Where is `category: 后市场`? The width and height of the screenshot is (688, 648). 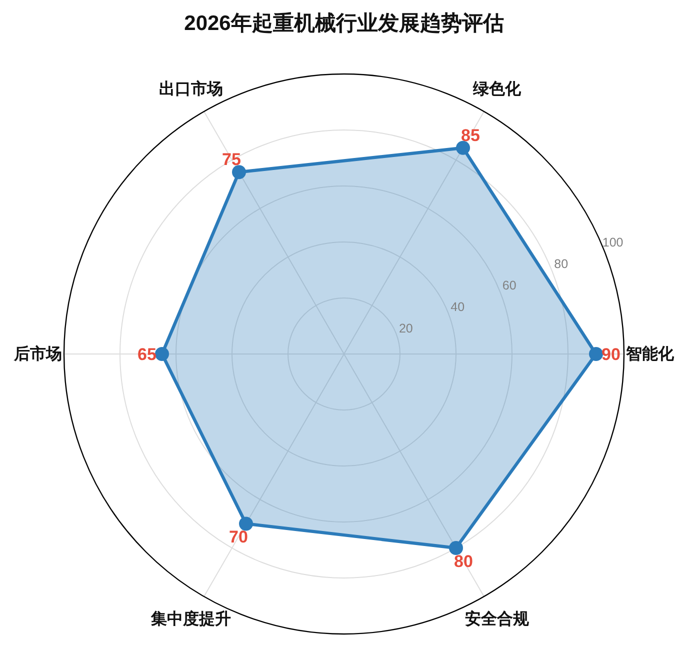
category: 后市场 is located at coordinates (38, 354).